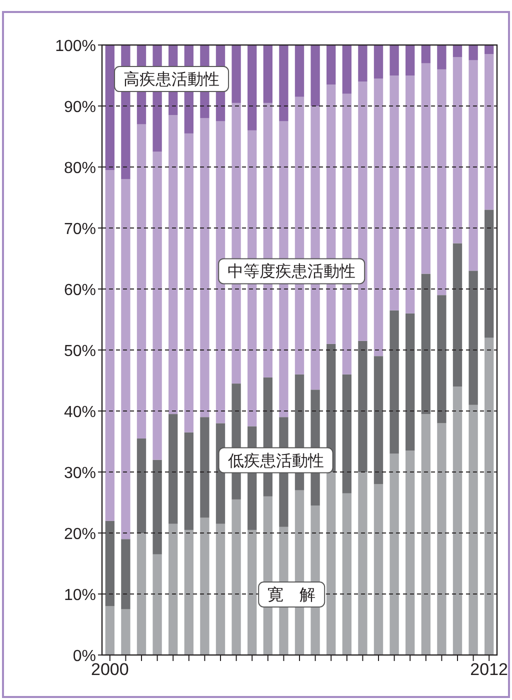 The height and width of the screenshot is (700, 512). Describe the element at coordinates (80, 351) in the screenshot. I see `y-tick-label: 50%` at that location.